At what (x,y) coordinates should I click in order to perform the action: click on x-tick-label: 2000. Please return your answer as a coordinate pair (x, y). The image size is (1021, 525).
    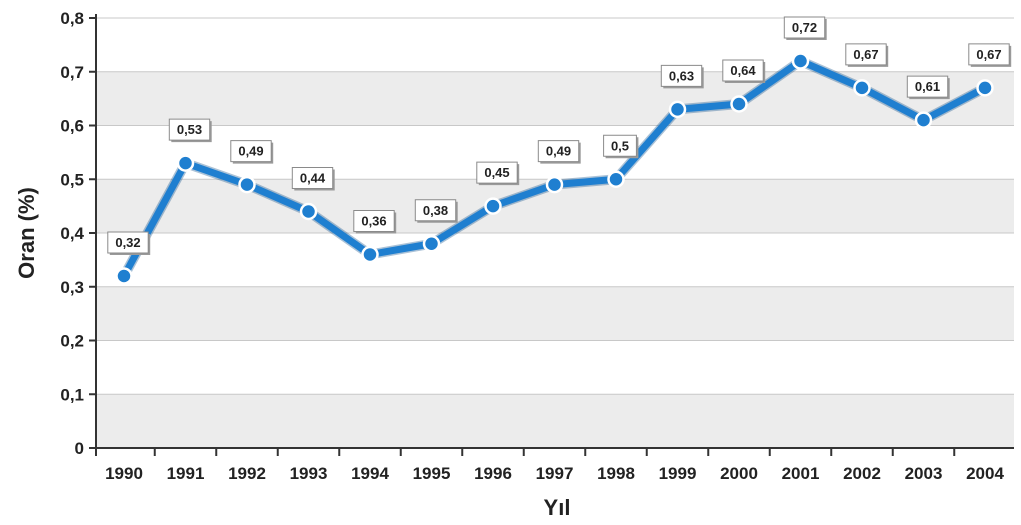
    Looking at the image, I should click on (739, 473).